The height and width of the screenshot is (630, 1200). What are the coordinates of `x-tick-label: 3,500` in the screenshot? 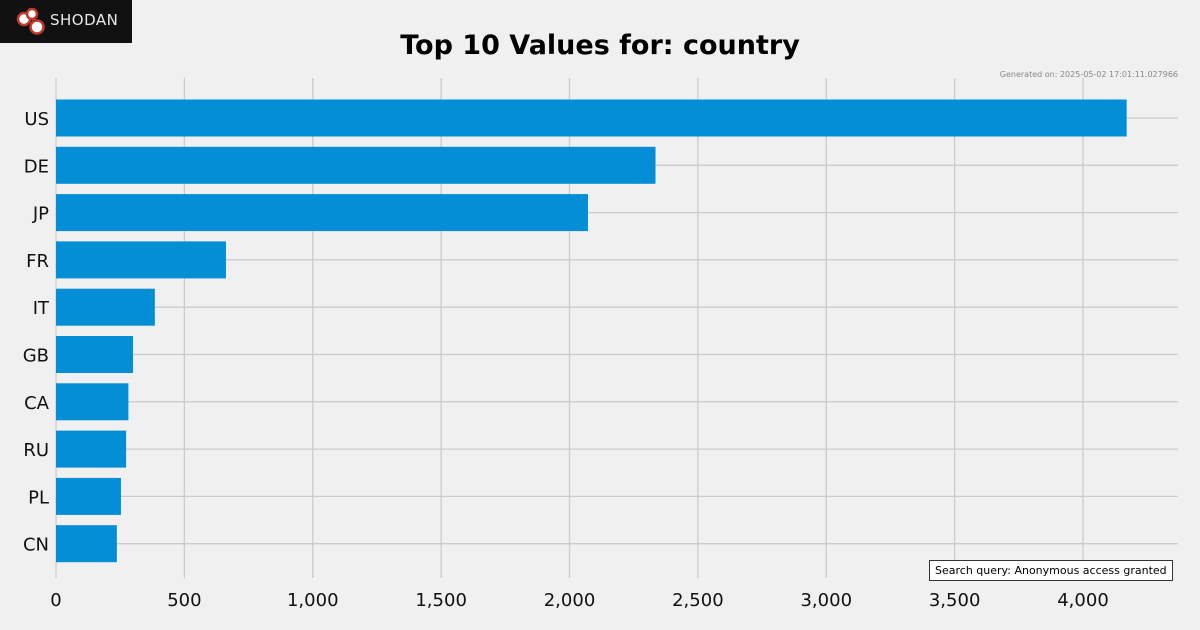 It's located at (955, 600).